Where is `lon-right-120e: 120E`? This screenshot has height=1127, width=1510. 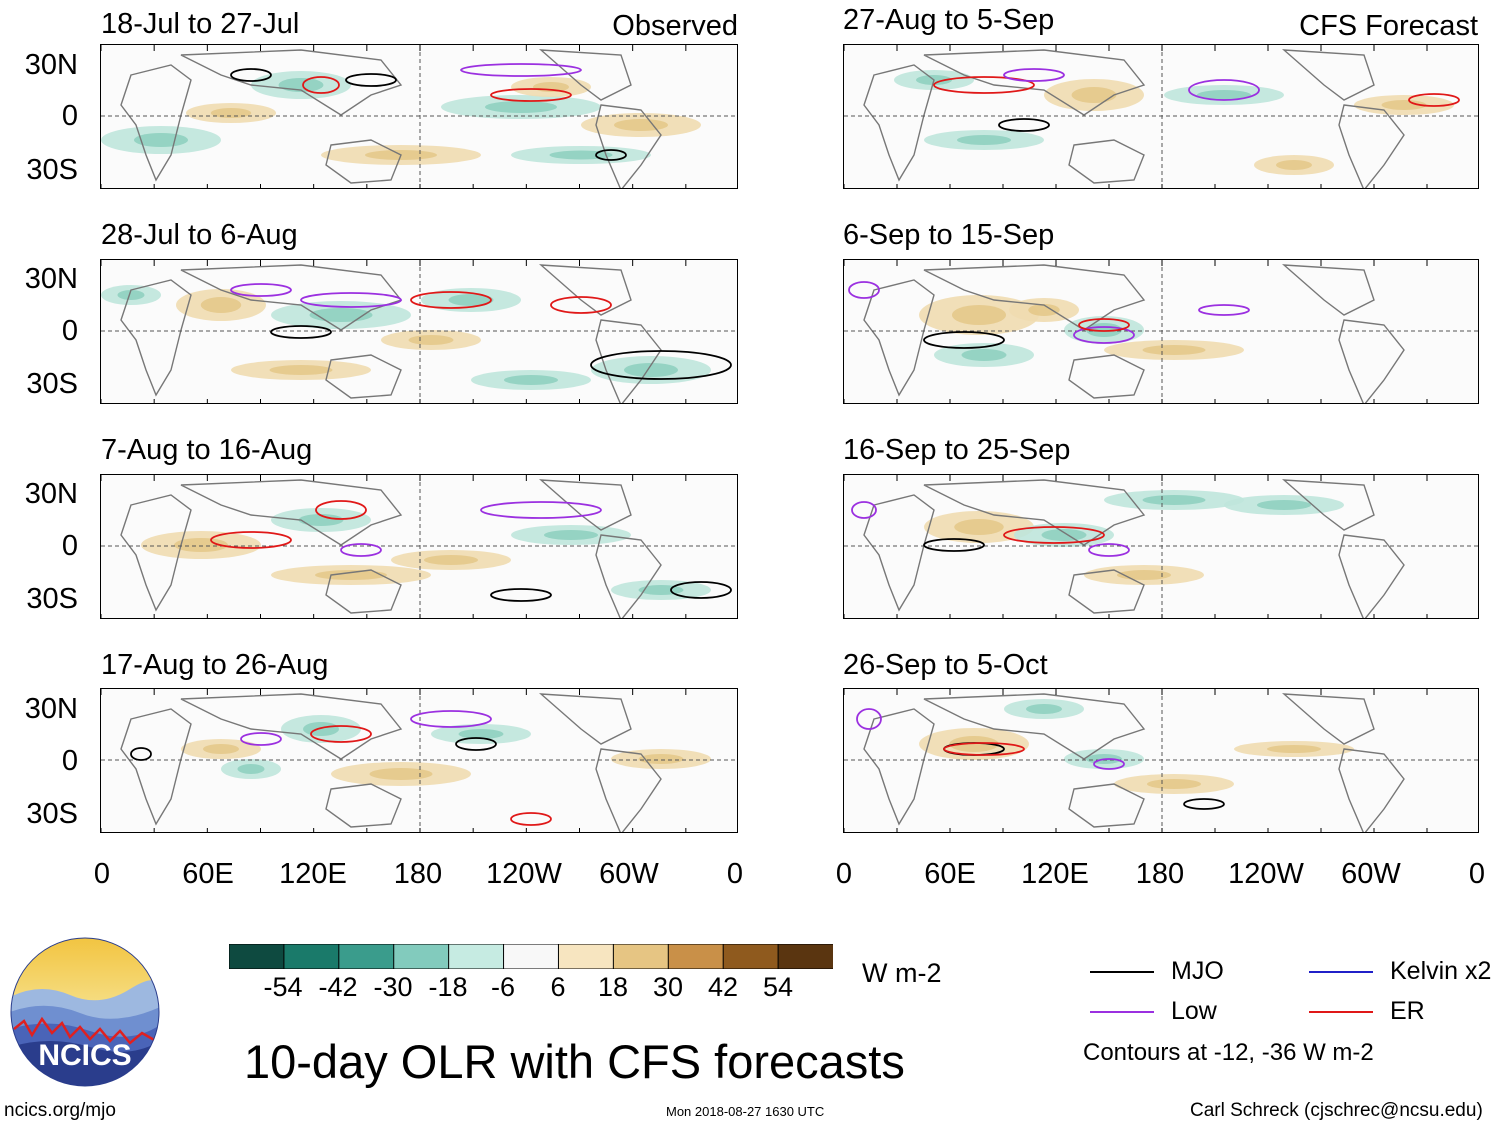
lon-right-120e: 120E is located at coordinates (1055, 874).